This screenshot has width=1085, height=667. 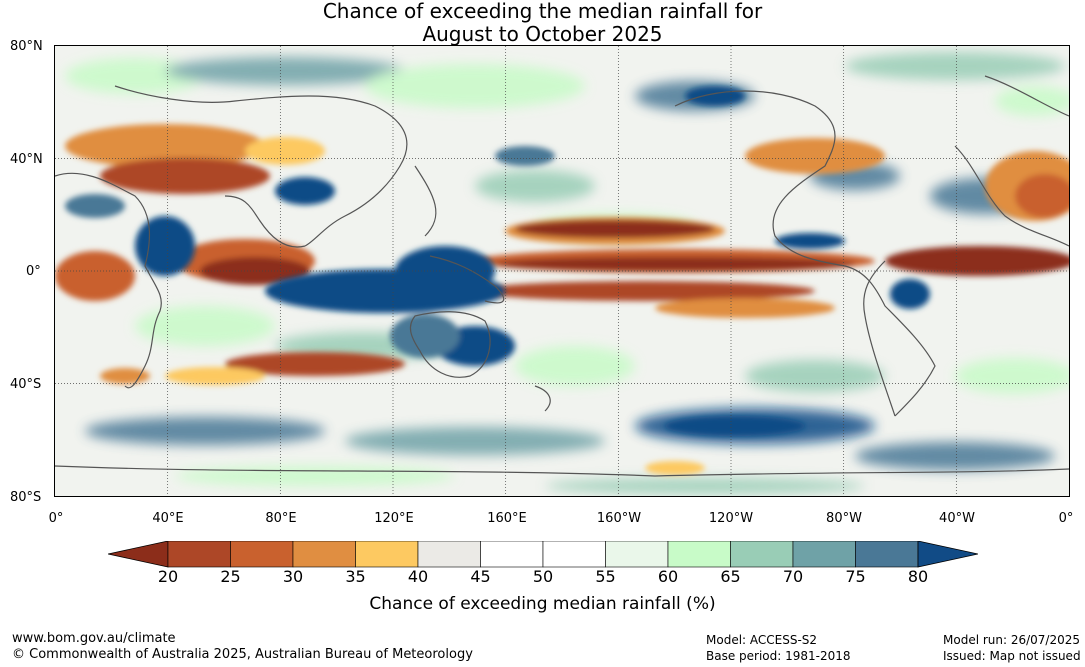 What do you see at coordinates (668, 576) in the screenshot?
I see `colorbar-tick-label: 60` at bounding box center [668, 576].